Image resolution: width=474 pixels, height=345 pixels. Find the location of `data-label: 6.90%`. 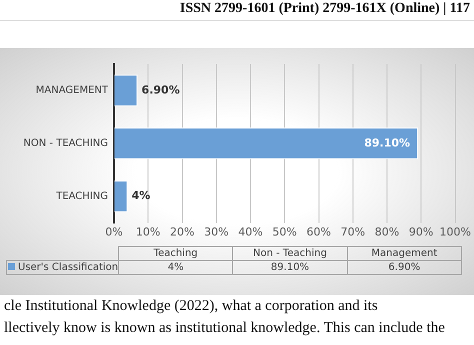

data-label: 6.90% is located at coordinates (161, 89).